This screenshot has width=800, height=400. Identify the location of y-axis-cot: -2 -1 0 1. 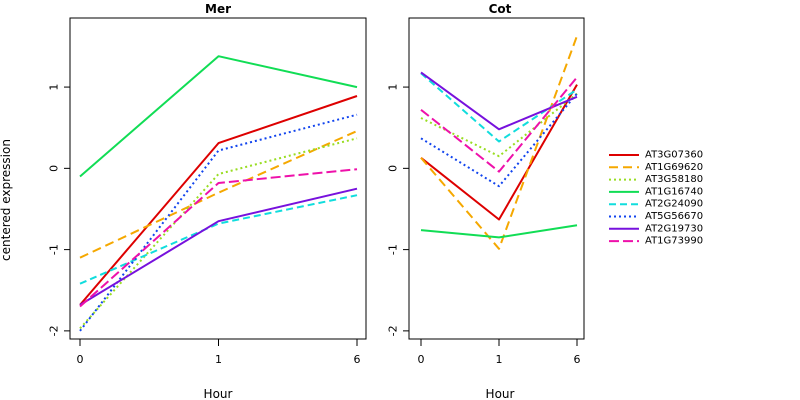
(398, 210).